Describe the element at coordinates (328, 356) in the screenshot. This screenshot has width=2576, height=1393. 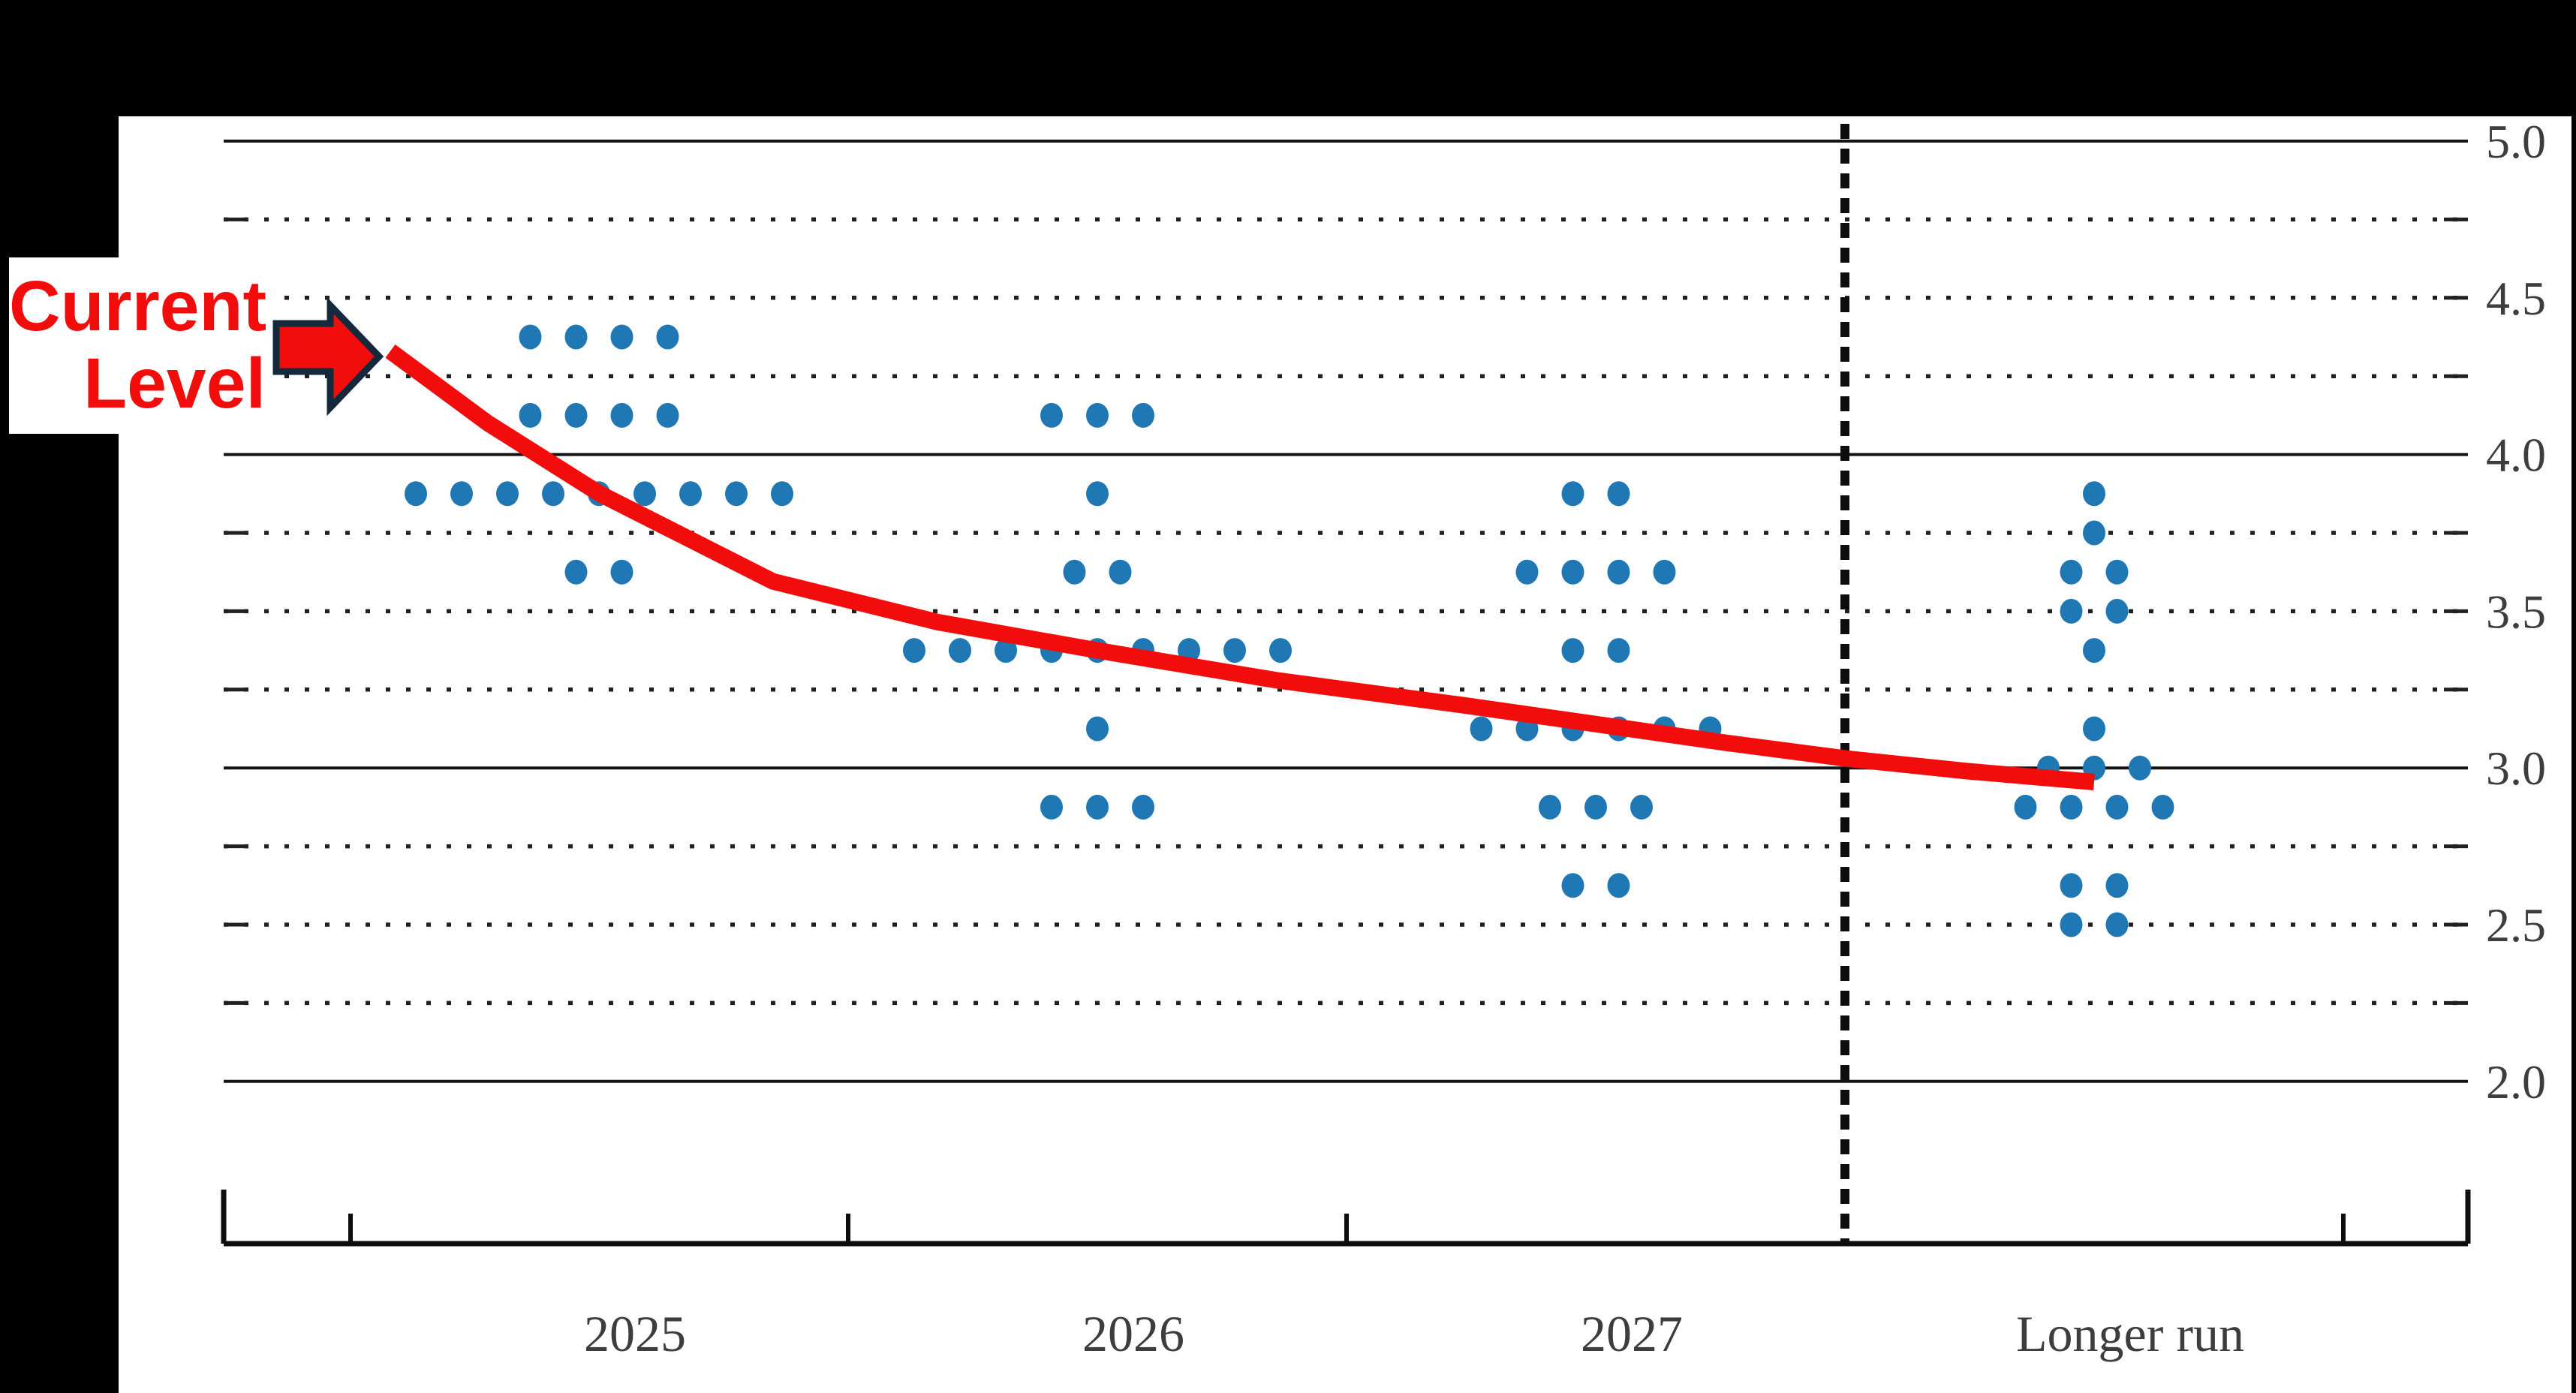
I see `right-arrow-icon` at that location.